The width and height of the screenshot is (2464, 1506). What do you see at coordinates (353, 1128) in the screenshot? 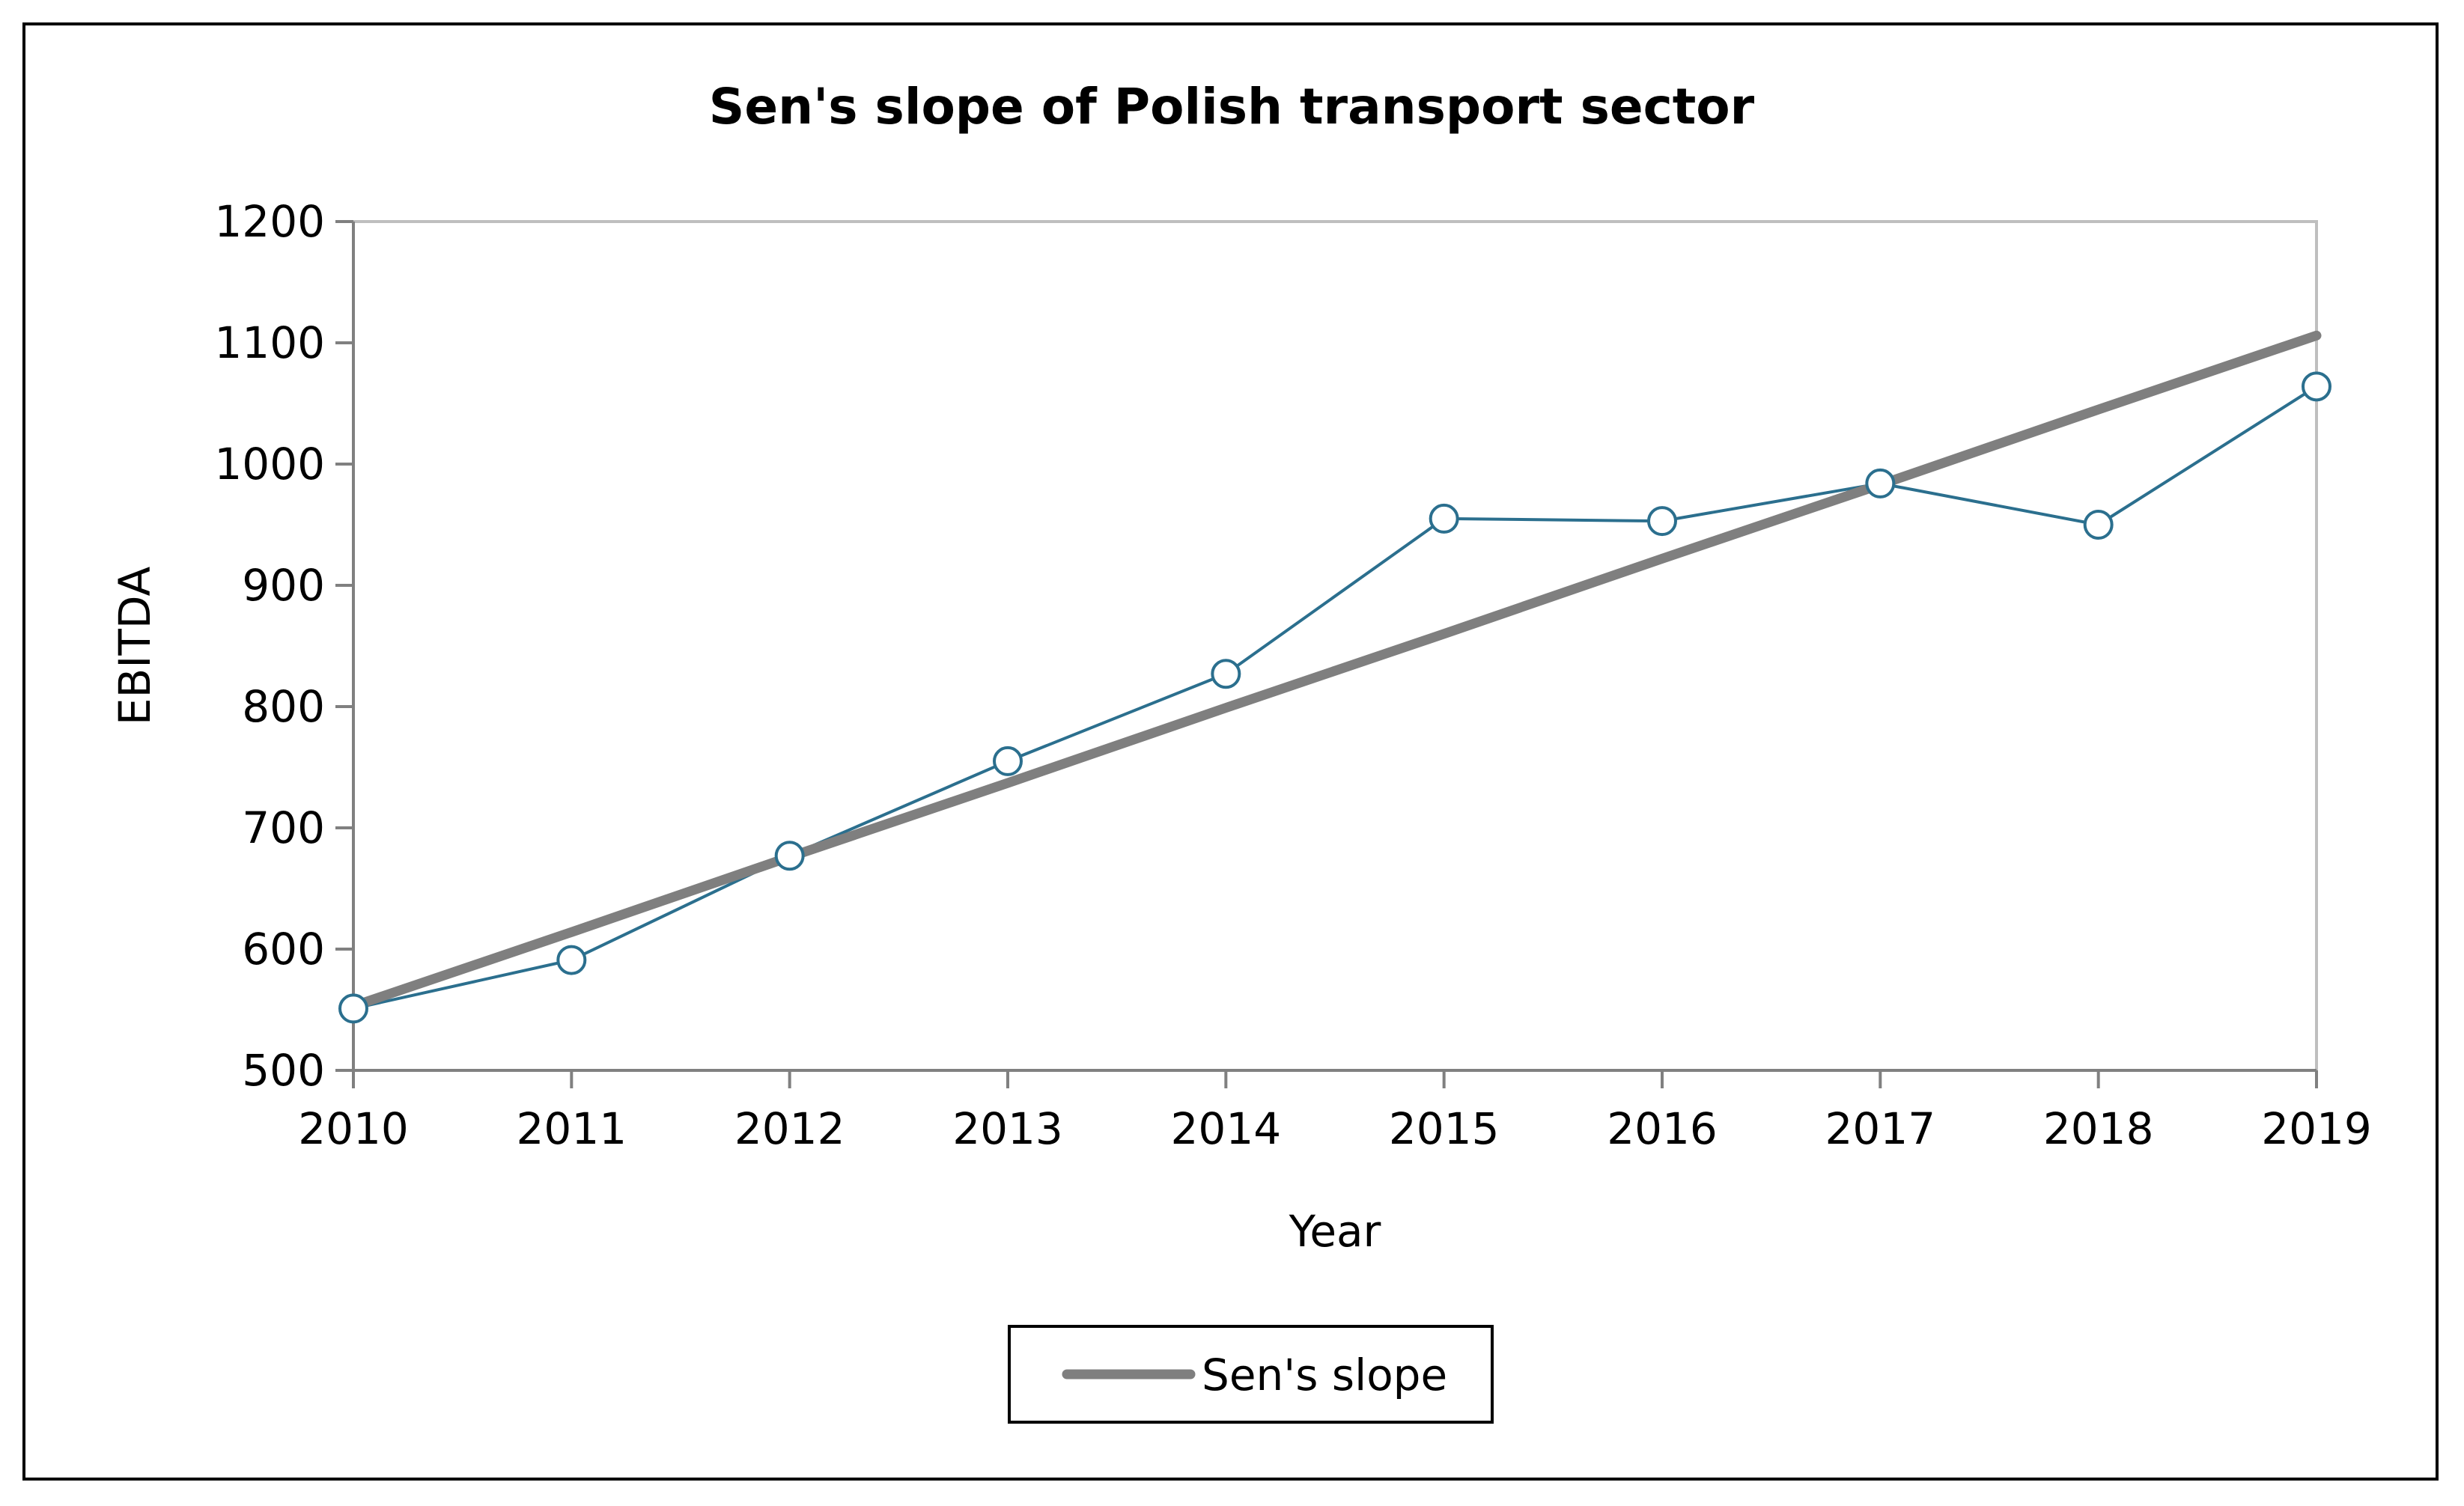
I see `x-tick-label: 2010` at bounding box center [353, 1128].